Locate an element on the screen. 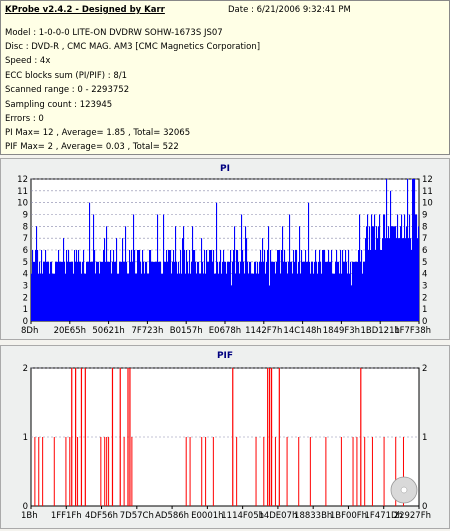  y-tick-label-right: 10 is located at coordinates (427, 204).